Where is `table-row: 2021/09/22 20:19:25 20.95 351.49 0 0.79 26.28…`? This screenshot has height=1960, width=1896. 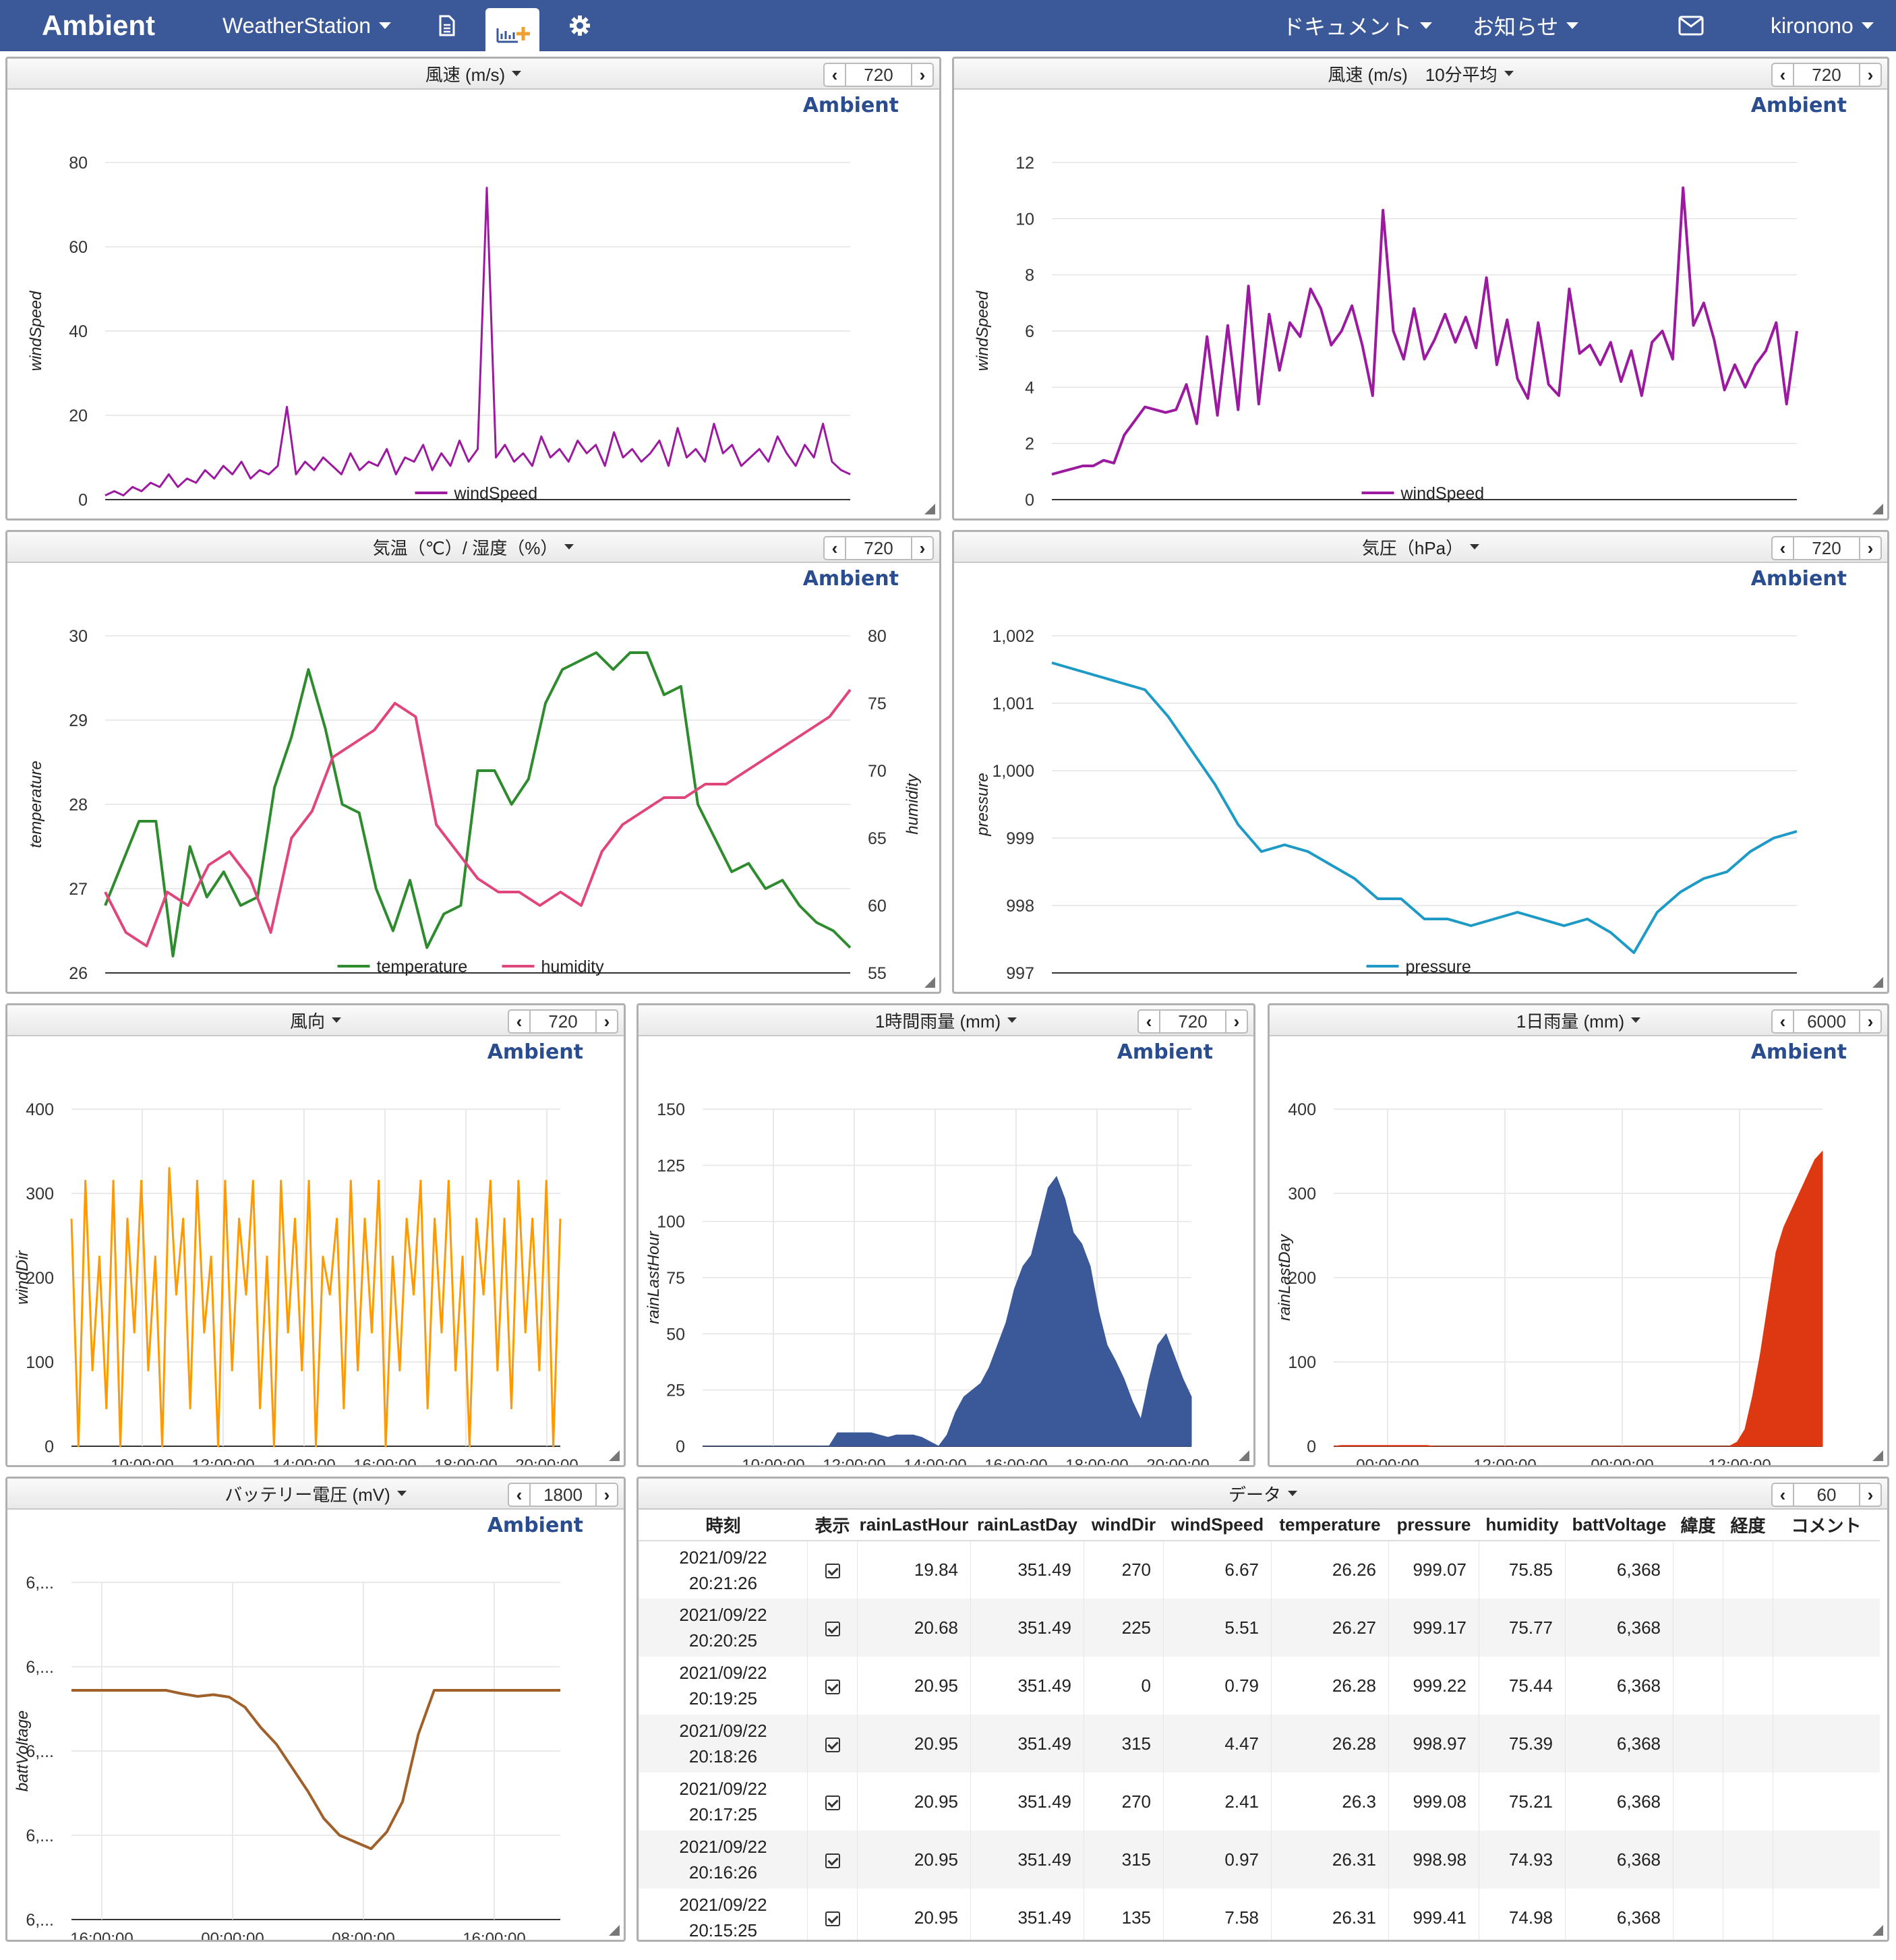
table-row: 2021/09/22 20:19:25 20.95 351.49 0 0.79 26.28… is located at coordinates (1259, 1686).